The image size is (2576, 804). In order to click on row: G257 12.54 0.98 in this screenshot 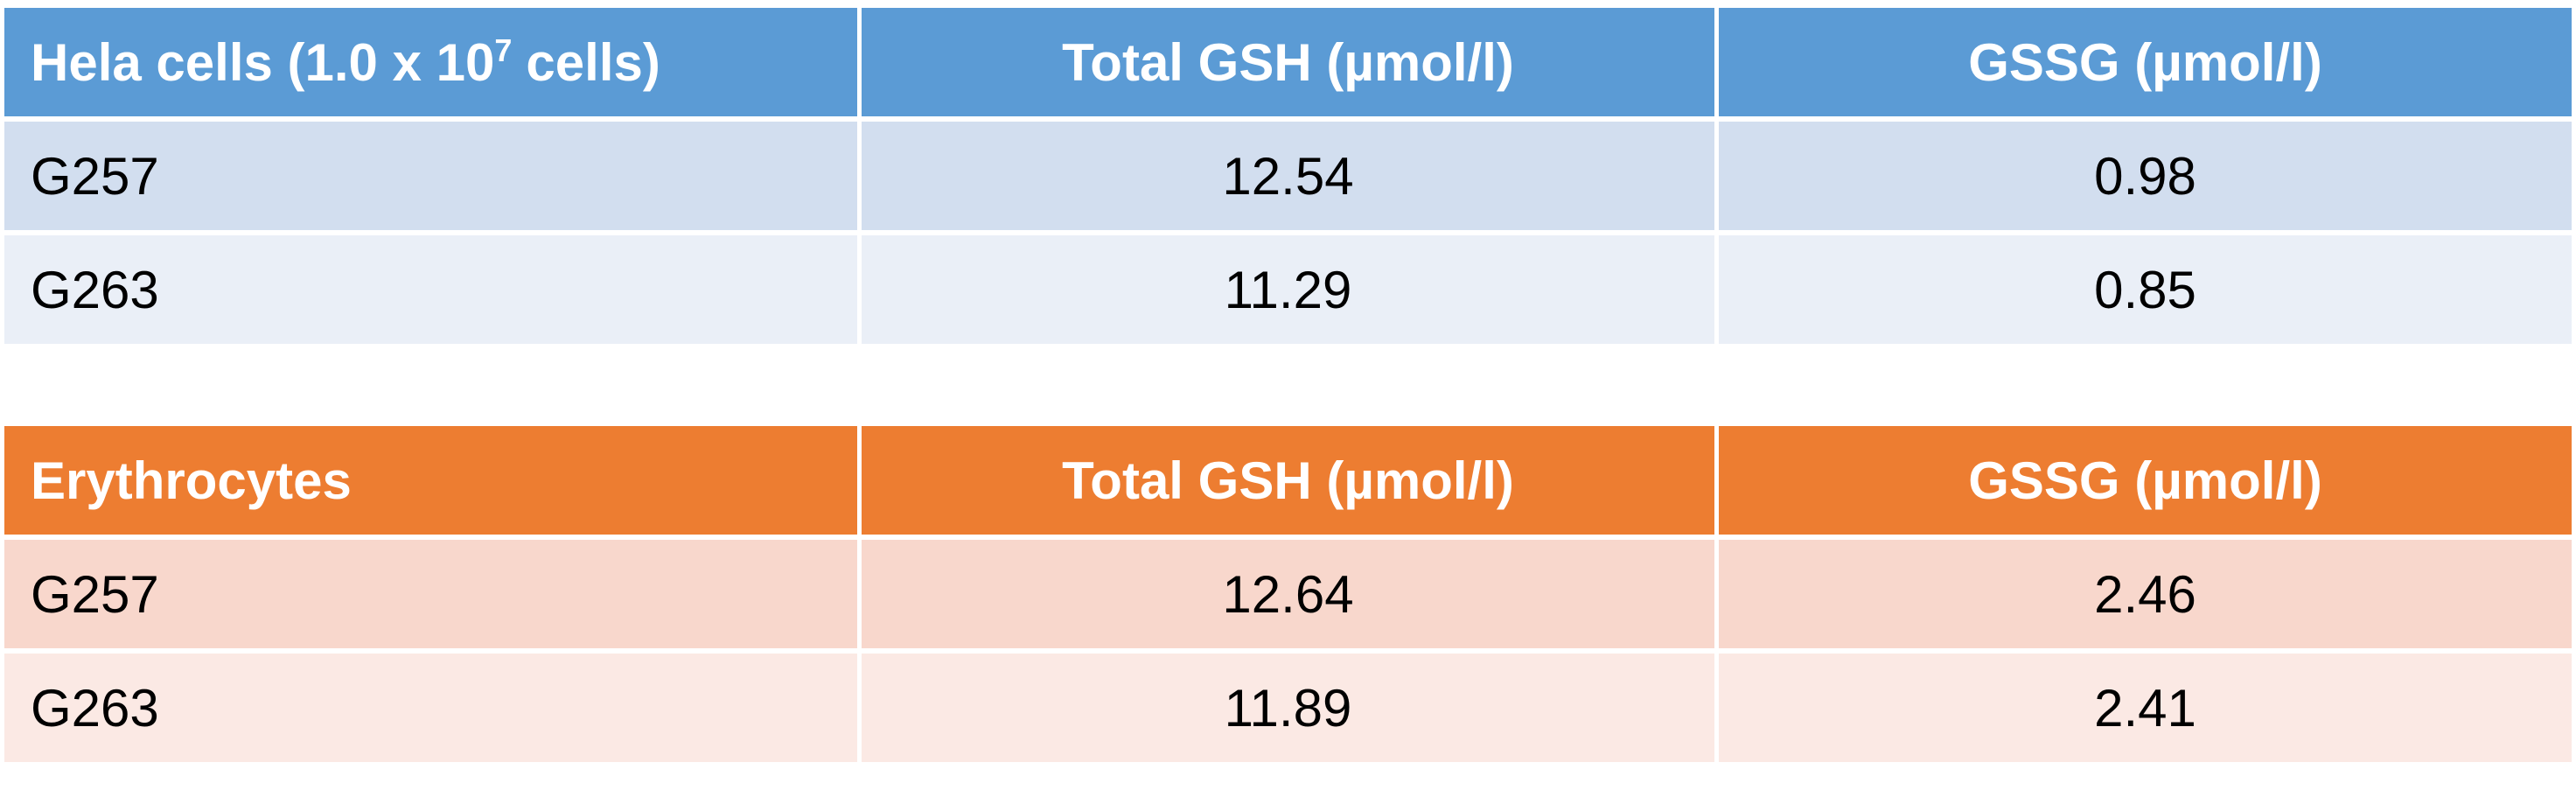, I will do `click(1288, 176)`.